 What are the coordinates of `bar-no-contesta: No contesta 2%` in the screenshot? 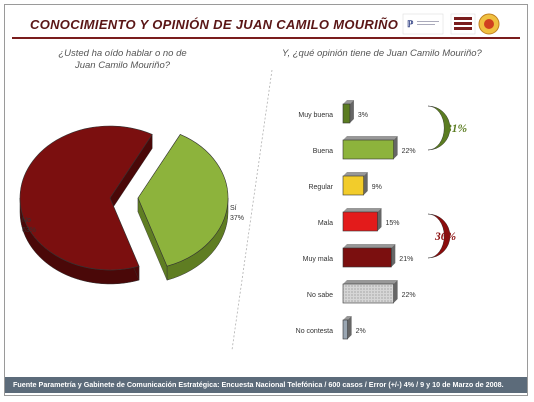 It's located at (331, 328).